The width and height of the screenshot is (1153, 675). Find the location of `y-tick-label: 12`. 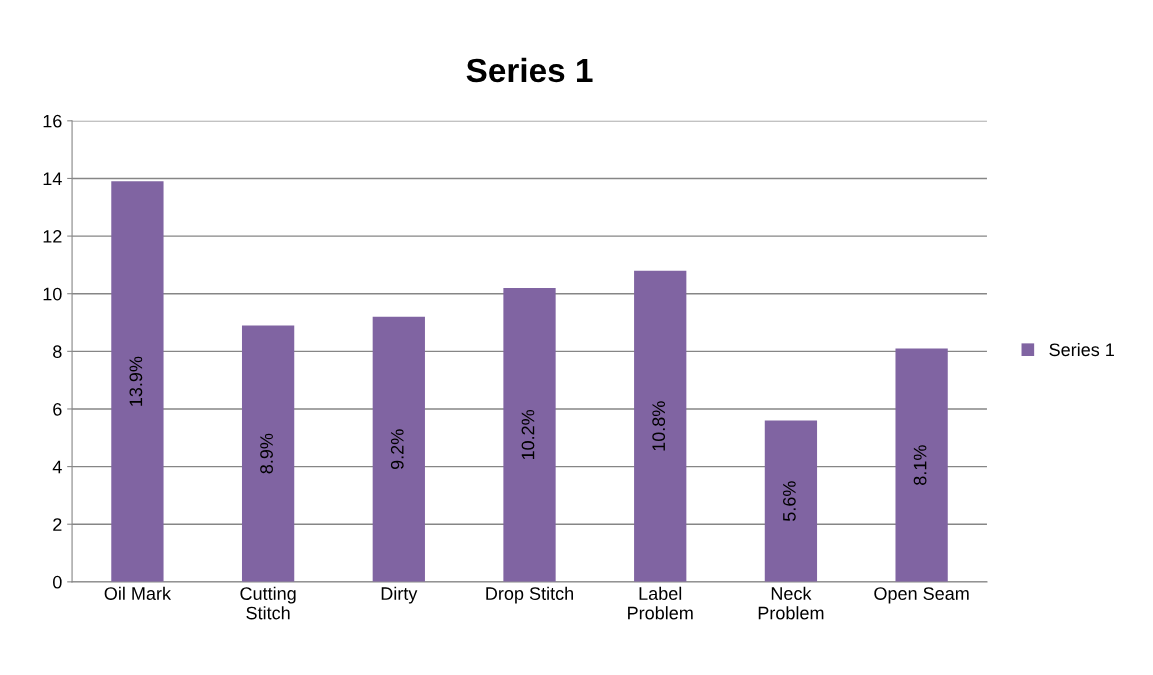

y-tick-label: 12 is located at coordinates (52, 236).